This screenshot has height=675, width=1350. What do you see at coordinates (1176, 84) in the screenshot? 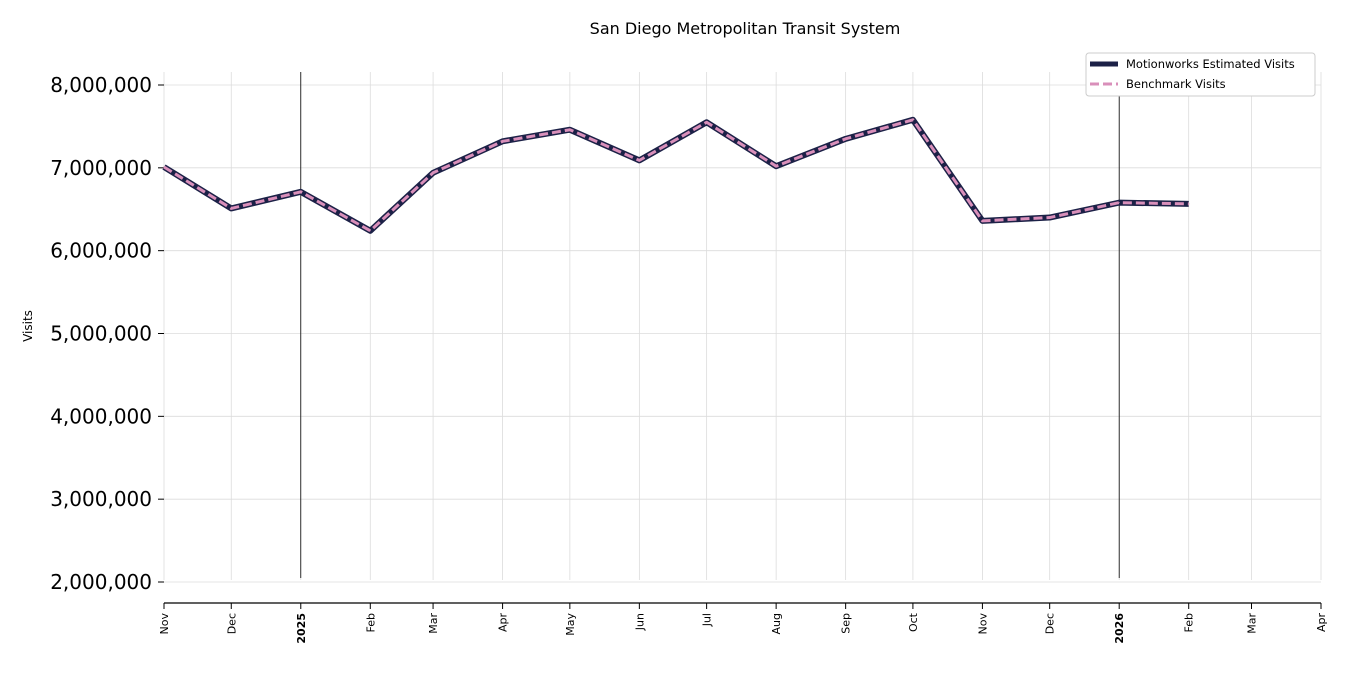
I see `legend-label-2: Benchmark Visits` at bounding box center [1176, 84].